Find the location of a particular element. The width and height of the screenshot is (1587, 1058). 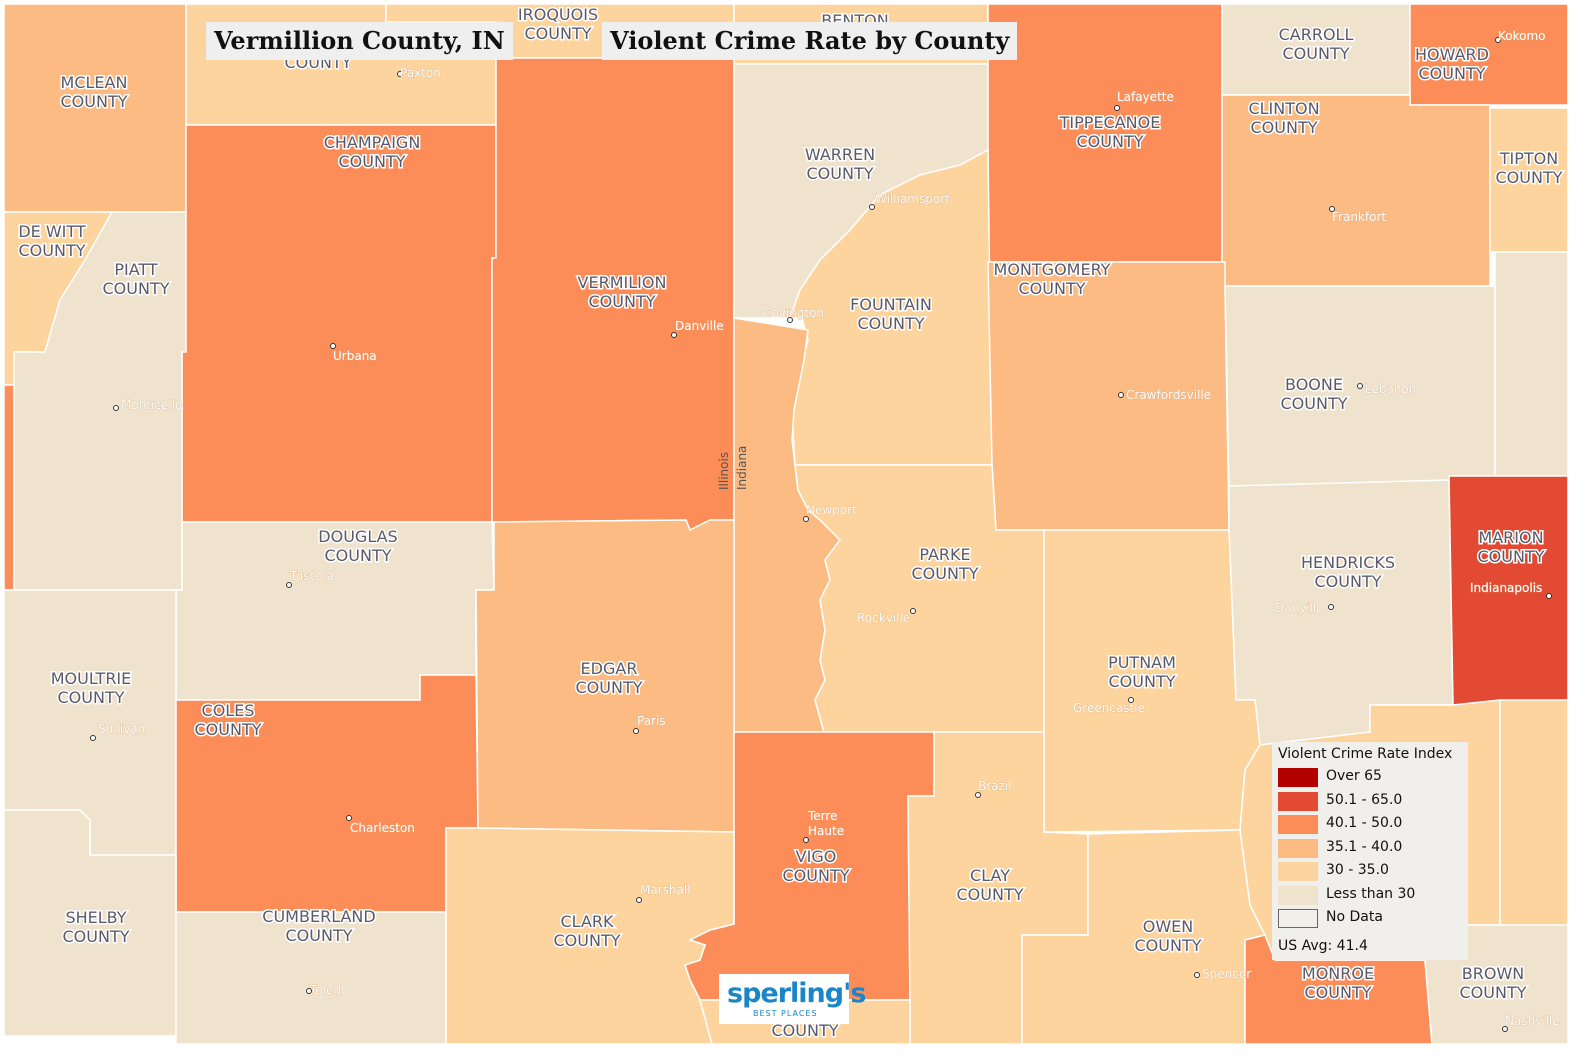

county-label: TIPTON COUNTY is located at coordinates (1529, 168).